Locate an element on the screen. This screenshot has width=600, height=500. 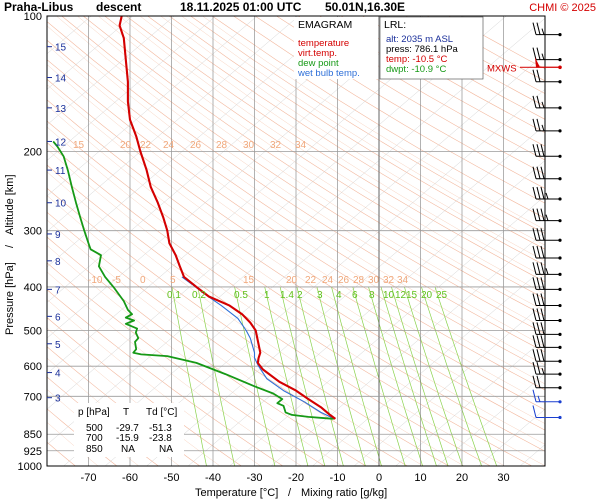
temperature-tick-label: -20 is located at coordinates (296, 478).